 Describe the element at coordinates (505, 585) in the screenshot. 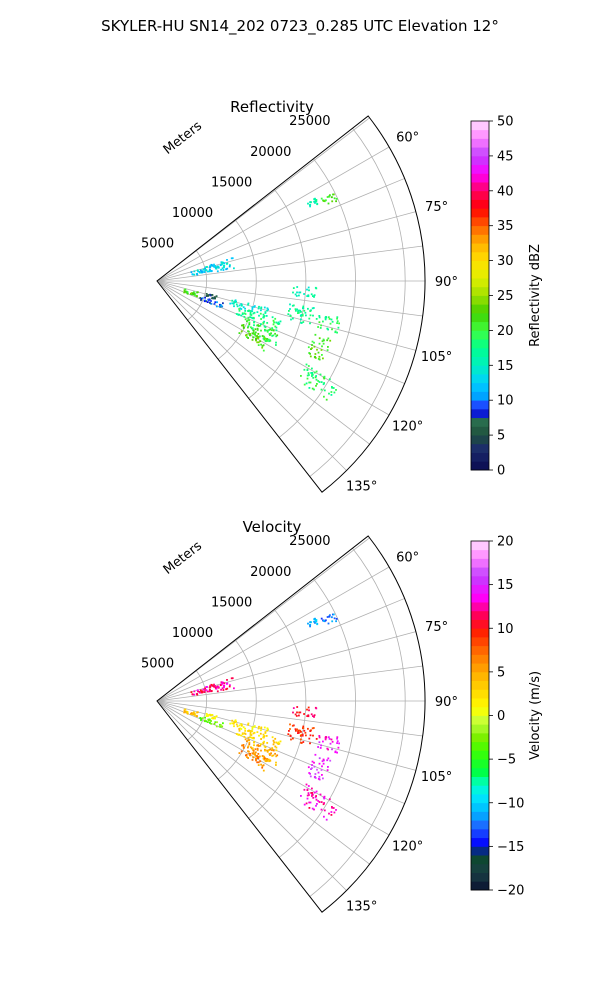

I see `colorbar-tick-label: 15` at that location.